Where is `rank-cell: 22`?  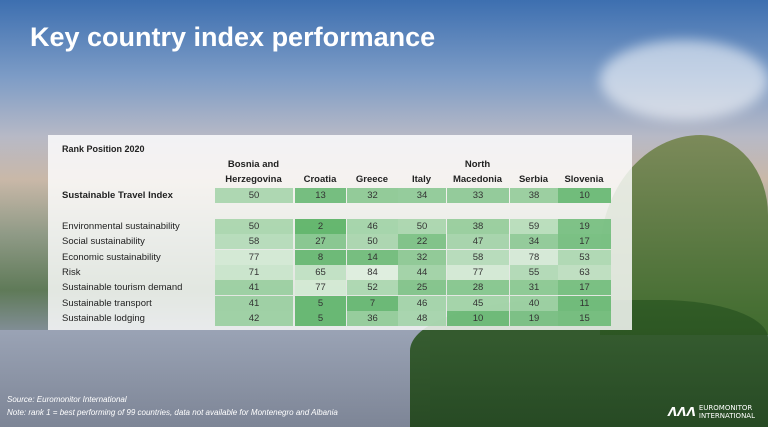
rank-cell: 22 is located at coordinates (422, 242).